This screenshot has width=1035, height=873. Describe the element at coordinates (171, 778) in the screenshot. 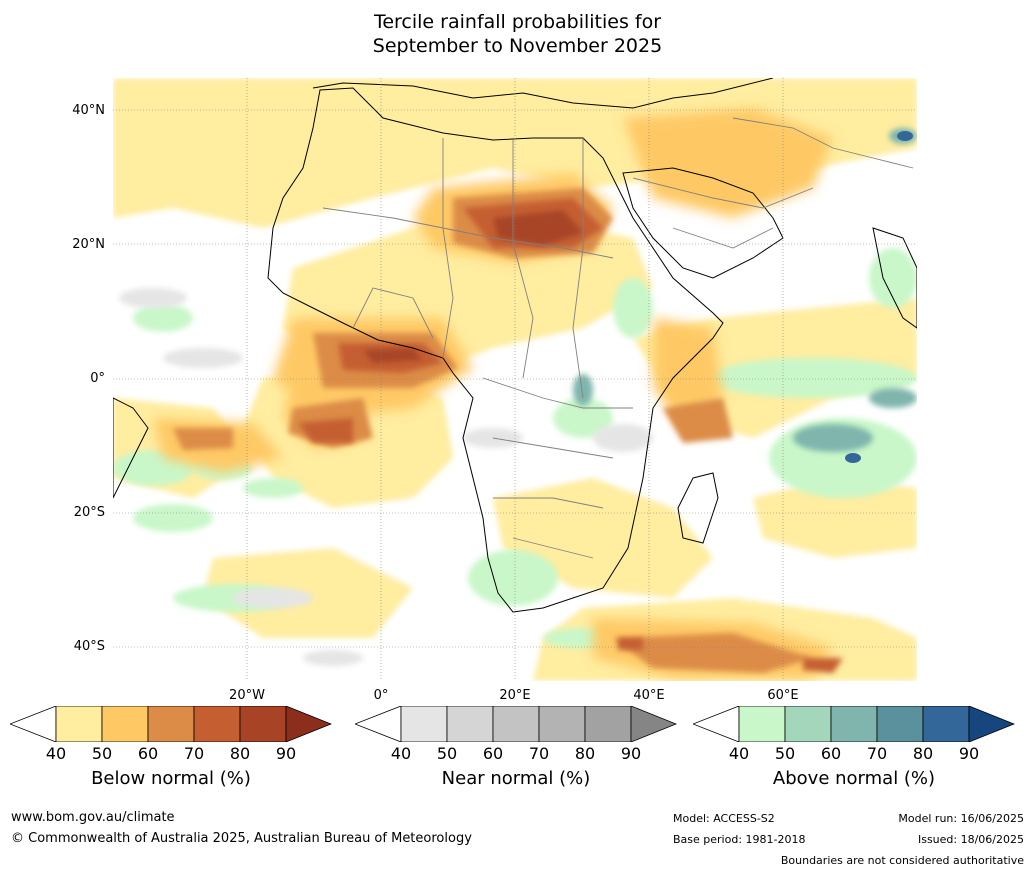

I see `colorbar-below-normal-title: Below normal (%)` at that location.